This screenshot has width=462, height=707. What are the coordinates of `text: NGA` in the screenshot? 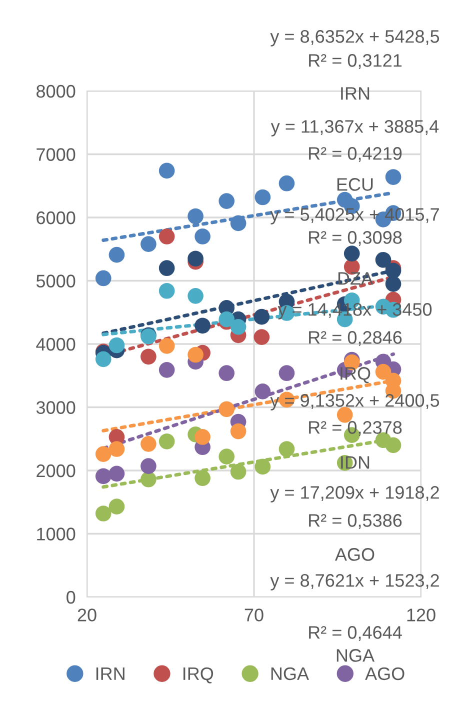 It's located at (355, 655).